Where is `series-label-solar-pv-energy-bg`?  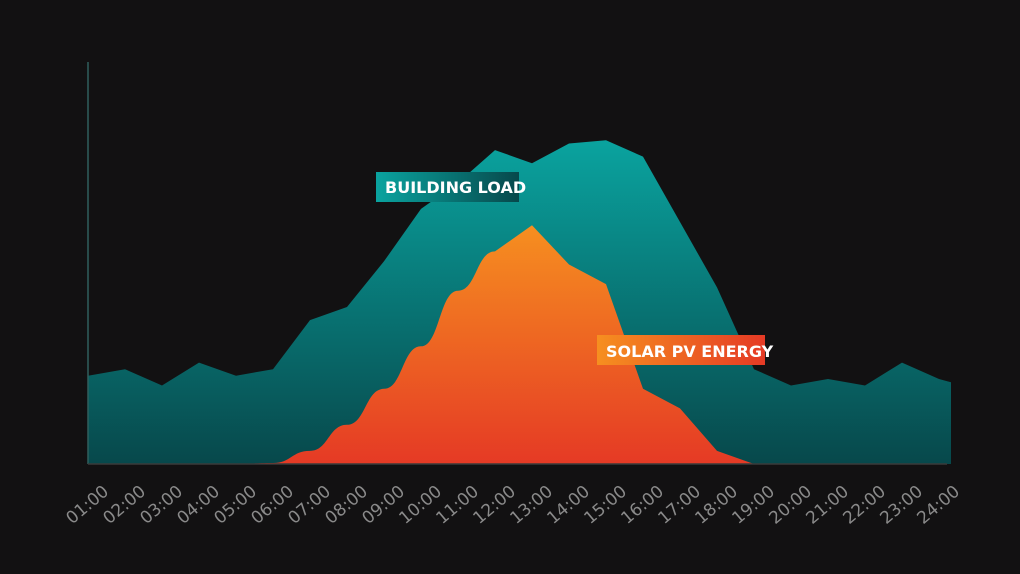 series-label-solar-pv-energy-bg is located at coordinates (681, 350).